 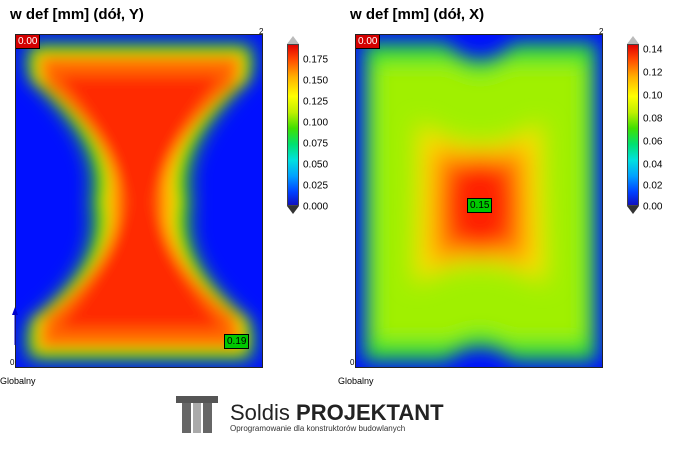 What do you see at coordinates (417, 14) in the screenshot?
I see `panel-title: w def [mm] (dół, X)` at bounding box center [417, 14].